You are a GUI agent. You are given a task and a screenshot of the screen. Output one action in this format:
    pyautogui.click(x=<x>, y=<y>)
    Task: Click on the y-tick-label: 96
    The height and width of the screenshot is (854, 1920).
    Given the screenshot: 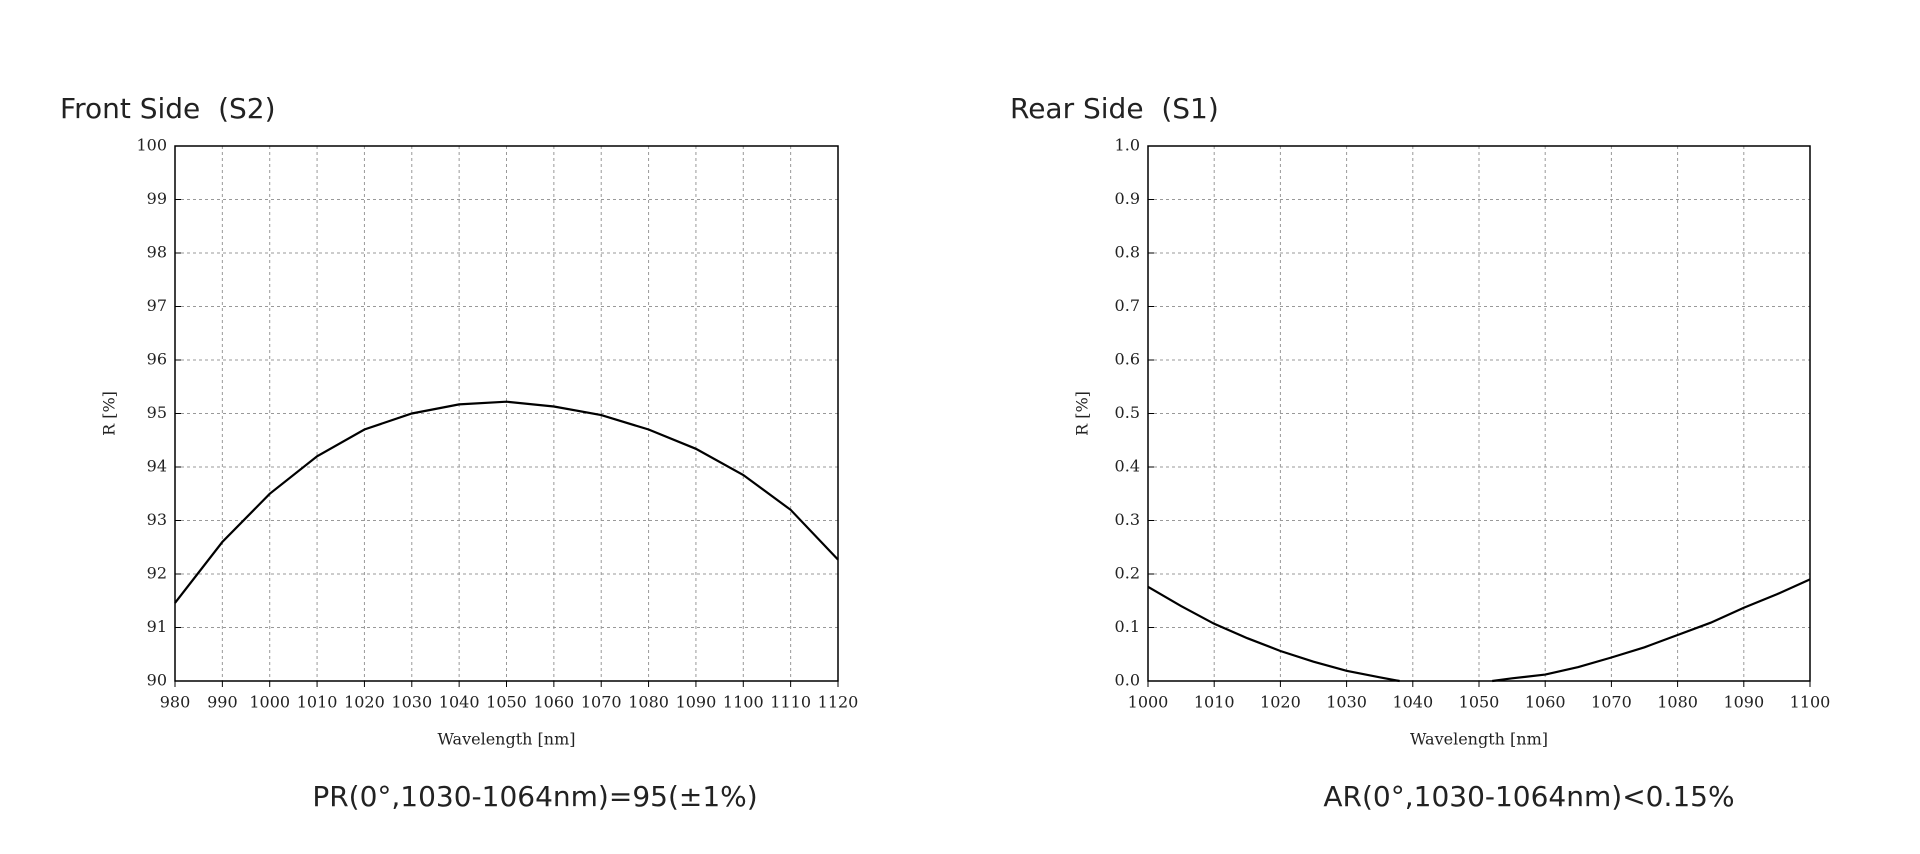 What is the action you would take?
    pyautogui.click(x=157, y=359)
    